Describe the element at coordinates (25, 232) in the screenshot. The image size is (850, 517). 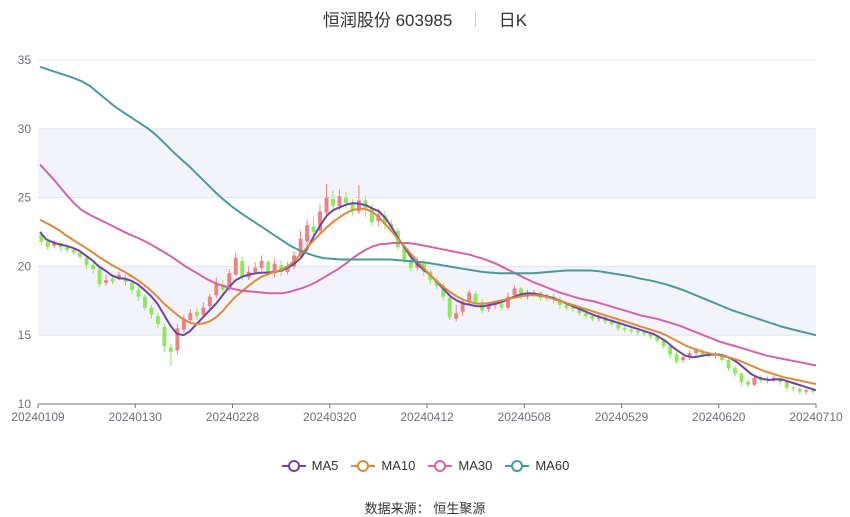
I see `y-axis: 10 15 20 25 30 35` at that location.